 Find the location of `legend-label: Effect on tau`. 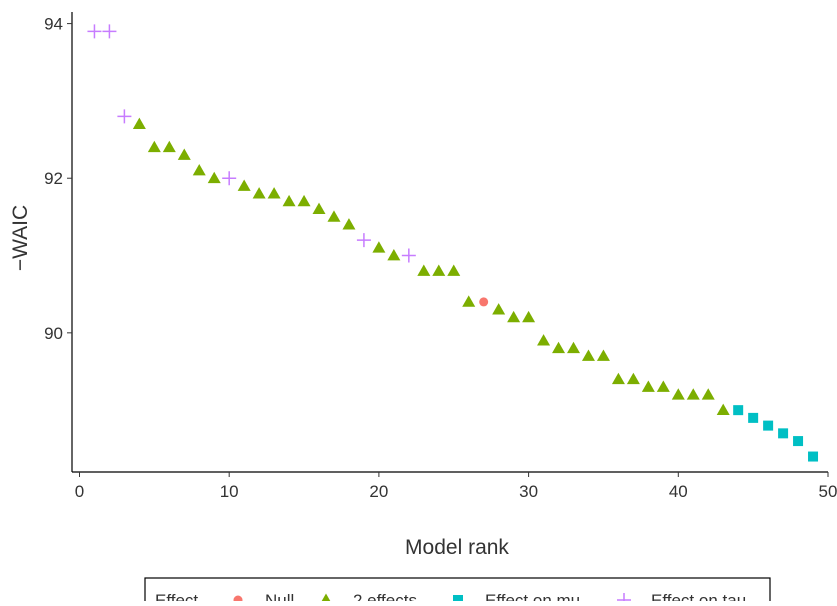

legend-label: Effect on tau is located at coordinates (698, 596).